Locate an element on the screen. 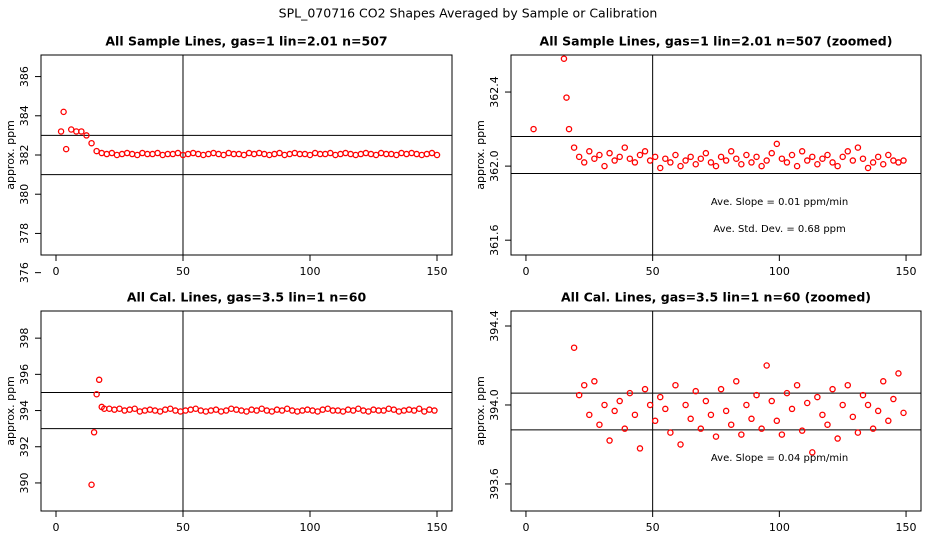 This screenshot has width=936, height=540. panel-title: All Sample Lines, gas=1 lin=2.01 n=507 is located at coordinates (246, 41).